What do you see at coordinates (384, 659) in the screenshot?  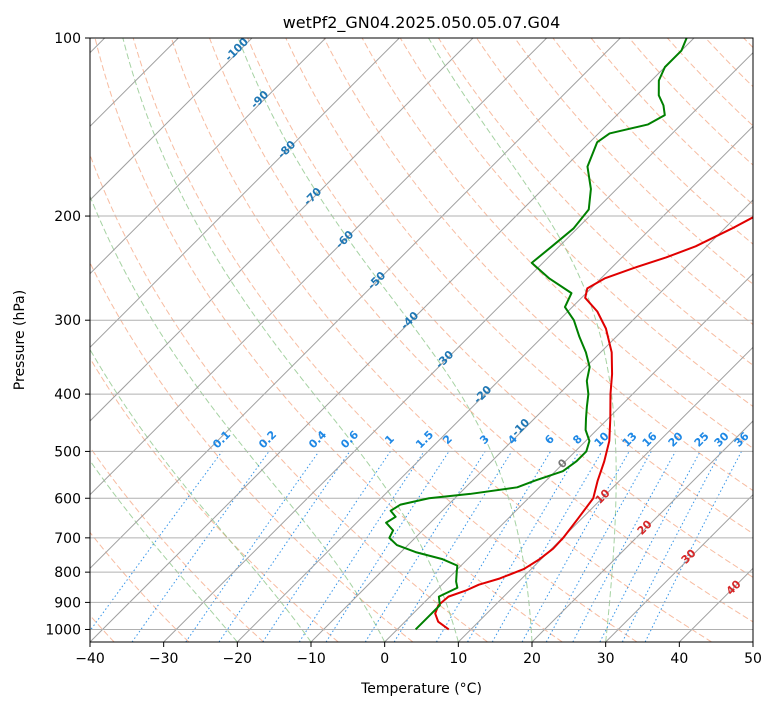 I see `x-tick-label: 0` at bounding box center [384, 659].